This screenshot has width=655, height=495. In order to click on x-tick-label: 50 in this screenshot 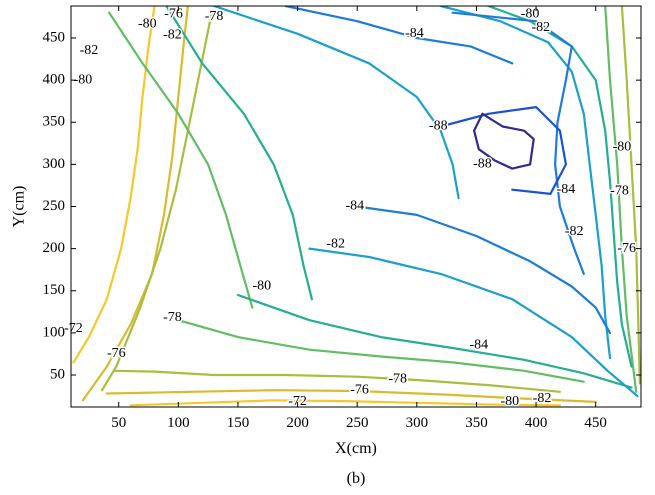, I will do `click(118, 423)`.